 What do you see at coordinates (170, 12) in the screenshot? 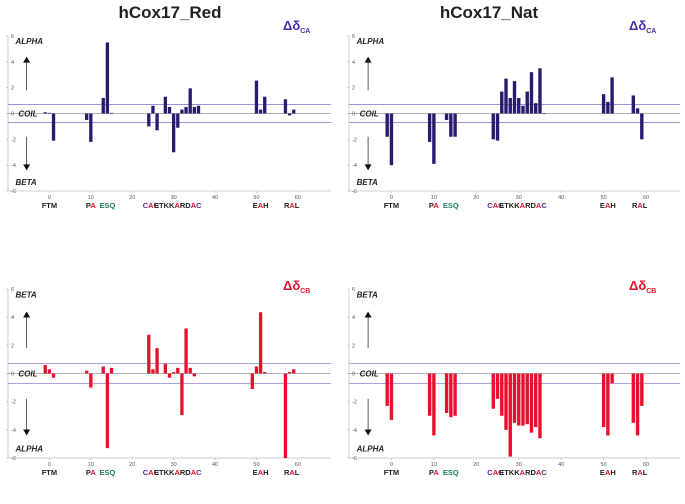
I see `chart-title: hCox17_Red` at bounding box center [170, 12].